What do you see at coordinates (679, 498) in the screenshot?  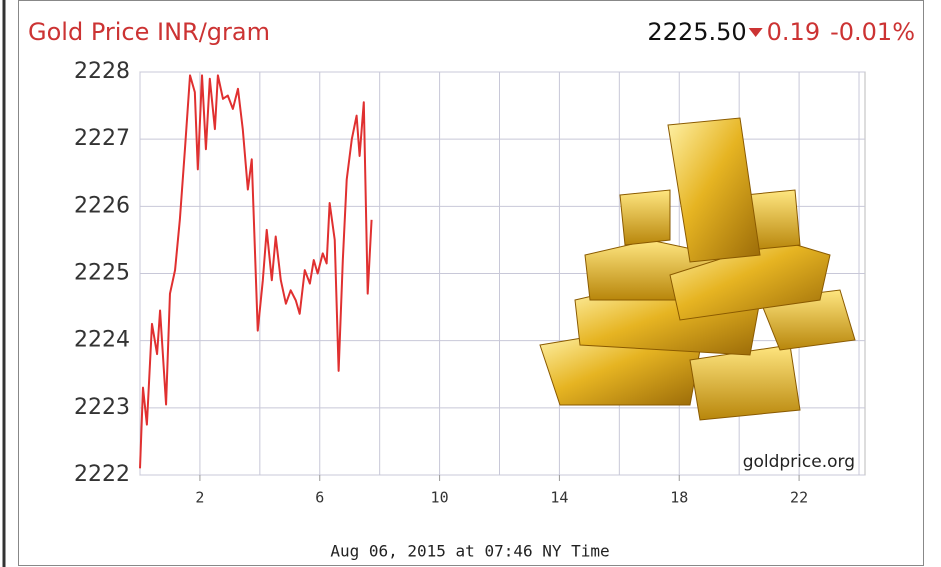 I see `x-tick-label: 18` at bounding box center [679, 498].